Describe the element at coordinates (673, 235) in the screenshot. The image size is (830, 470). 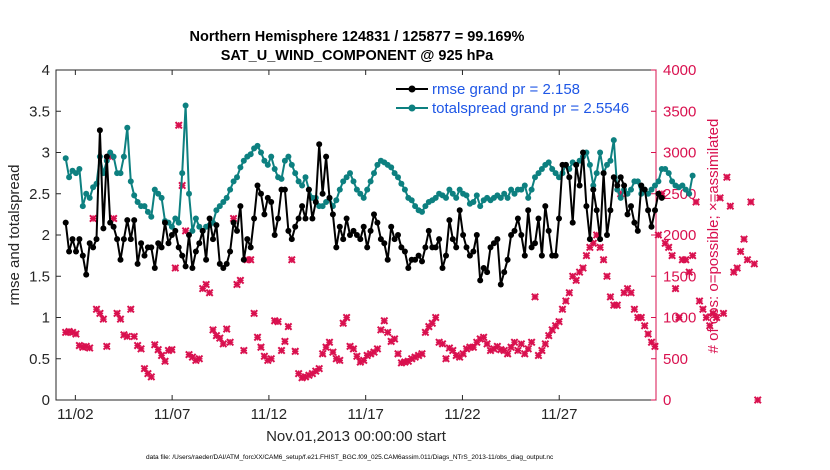
I see `y-axis-right: 05001000150020002500300035004000` at that location.